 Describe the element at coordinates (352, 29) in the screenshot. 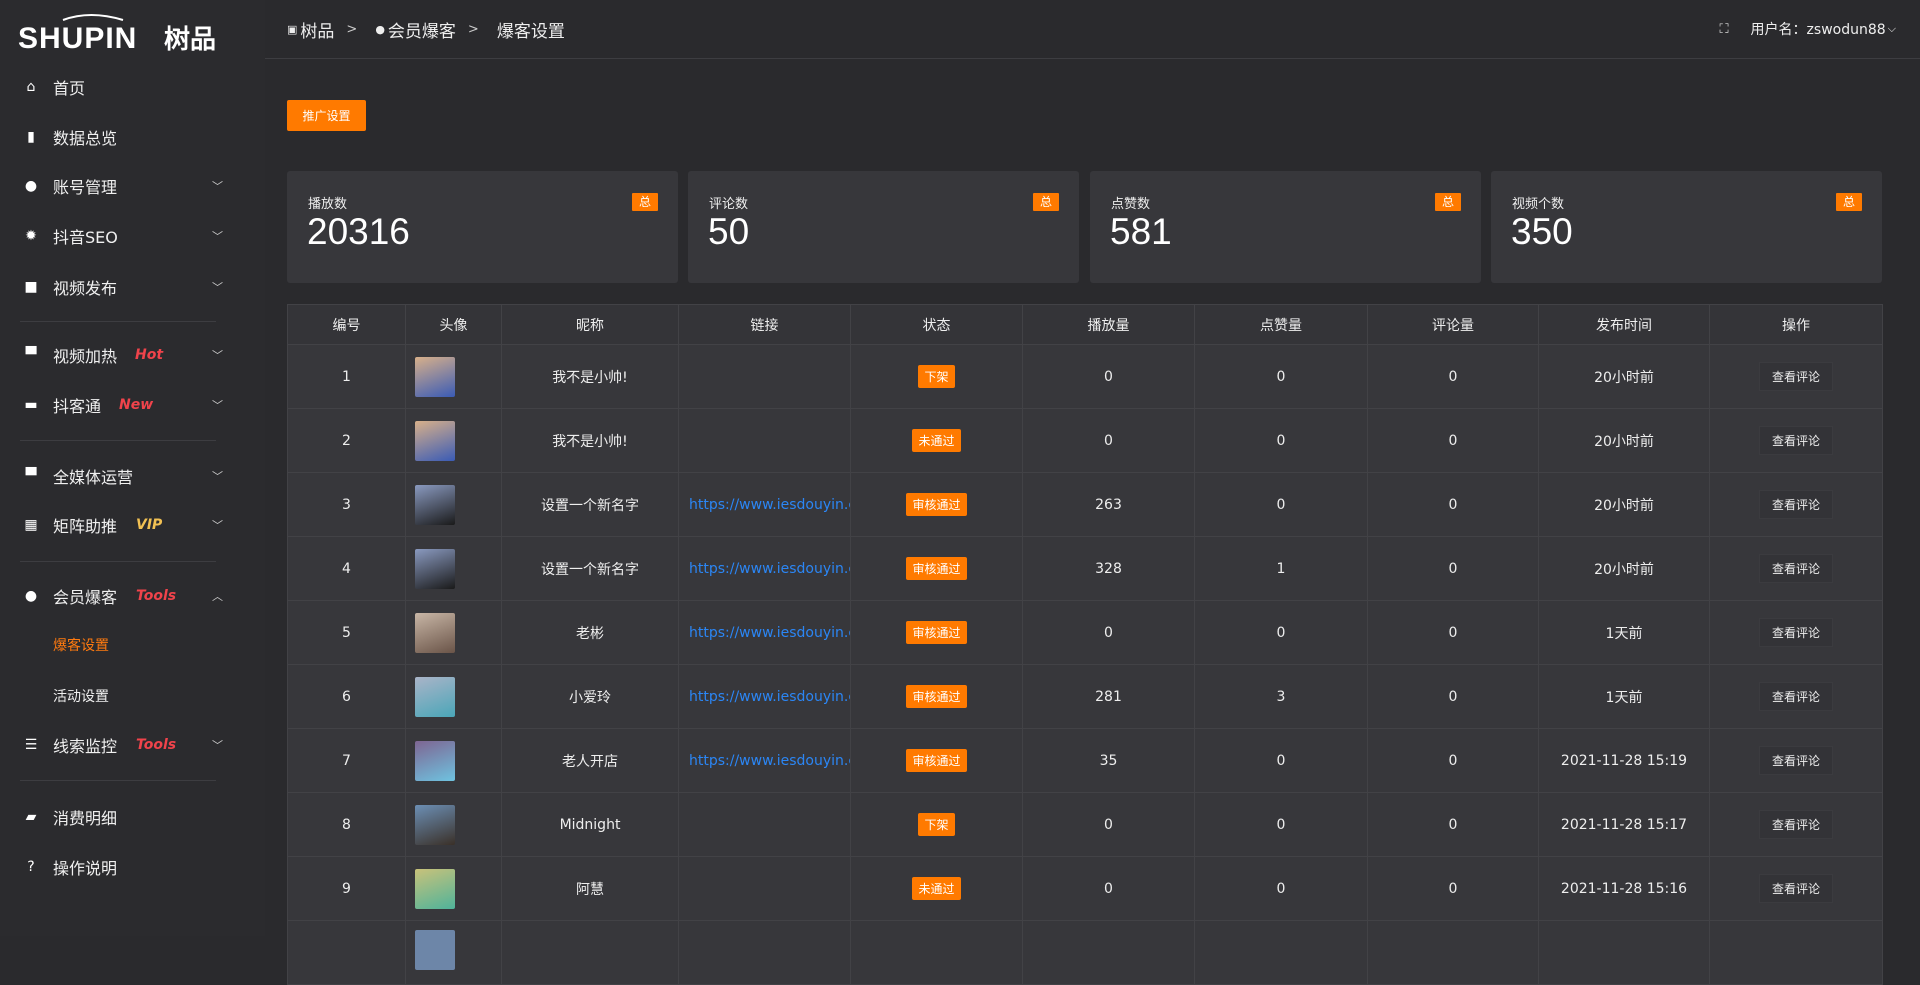

I see `chevron-right-icon: >` at that location.